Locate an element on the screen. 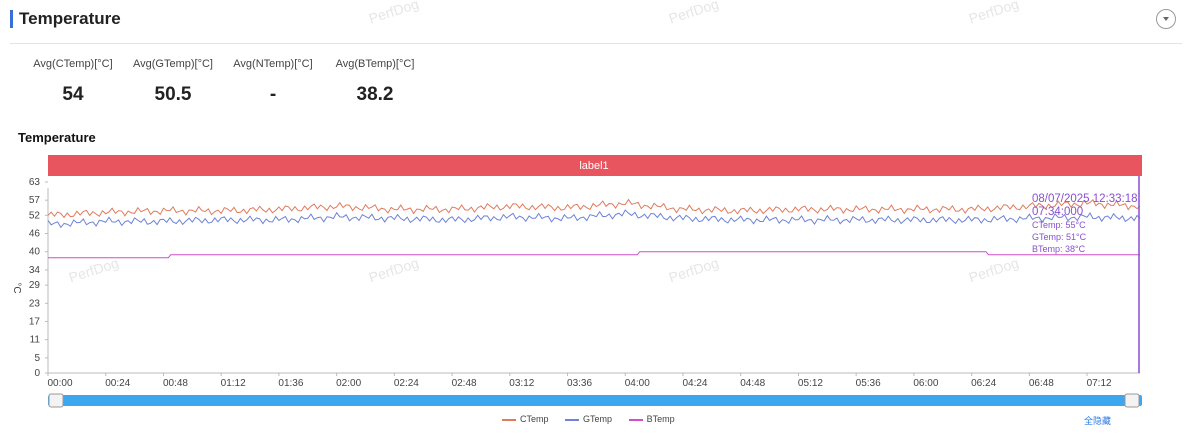 The image size is (1190, 446). range-slider-handle-right is located at coordinates (1132, 400).